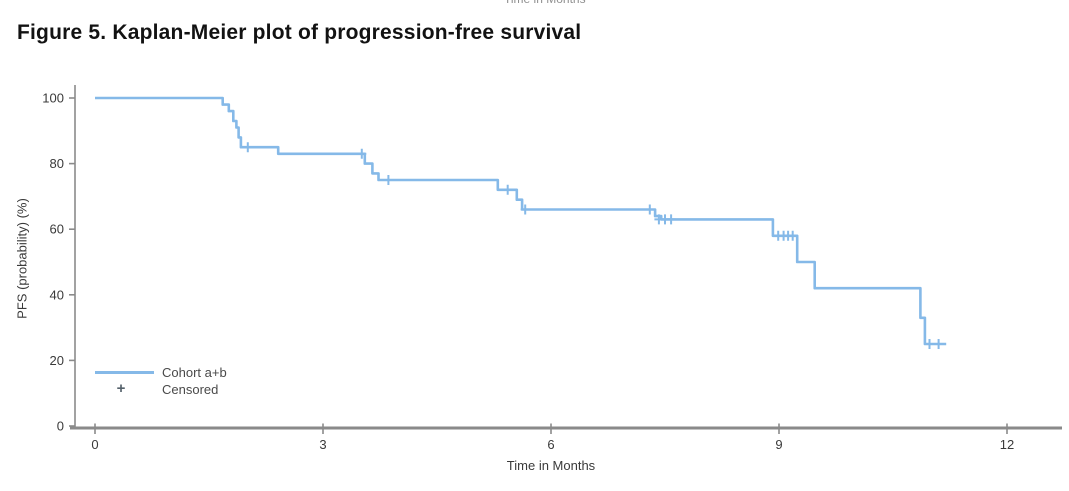  Describe the element at coordinates (322, 444) in the screenshot. I see `x-tick-label: 3` at that location.